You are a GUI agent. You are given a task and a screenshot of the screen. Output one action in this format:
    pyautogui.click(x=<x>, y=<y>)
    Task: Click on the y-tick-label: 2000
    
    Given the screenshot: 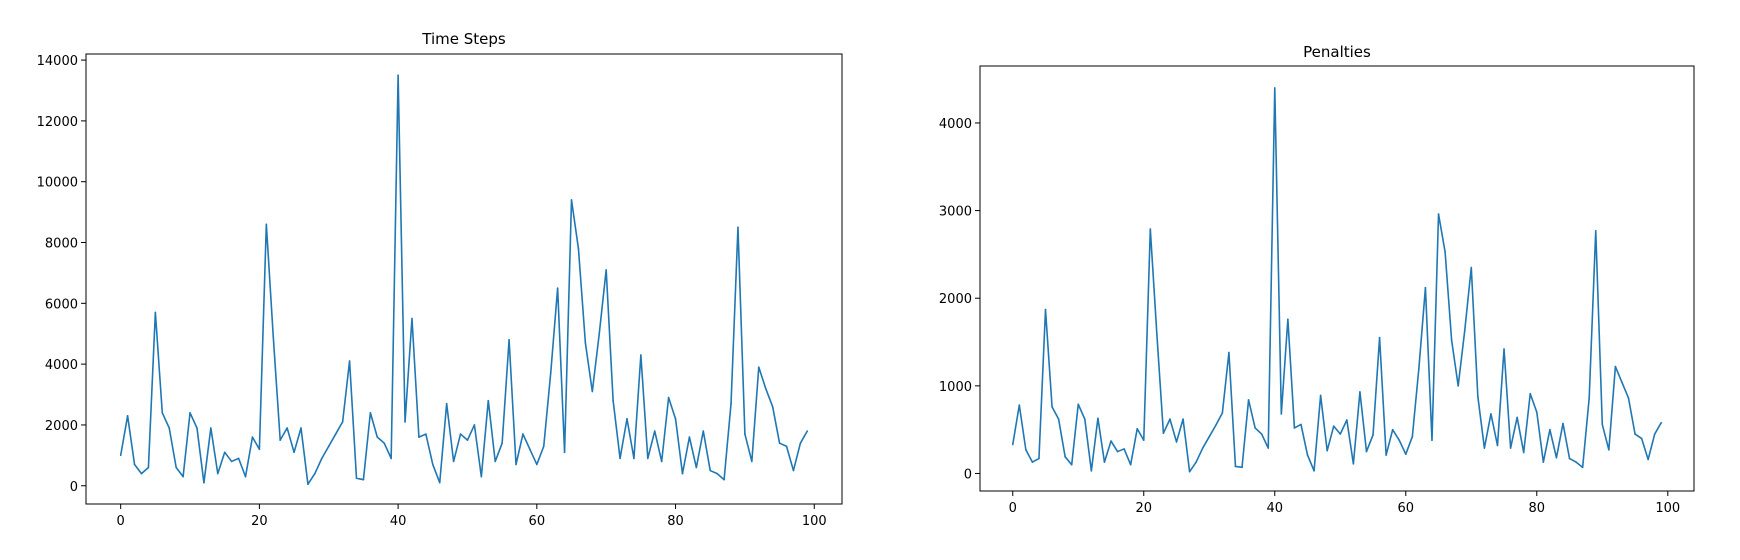 What is the action you would take?
    pyautogui.click(x=61, y=426)
    